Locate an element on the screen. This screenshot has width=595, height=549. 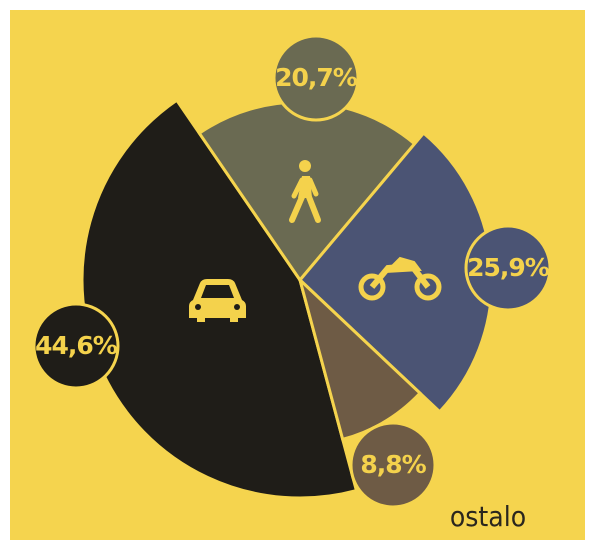
value-label: 44,6% is located at coordinates (76, 345).